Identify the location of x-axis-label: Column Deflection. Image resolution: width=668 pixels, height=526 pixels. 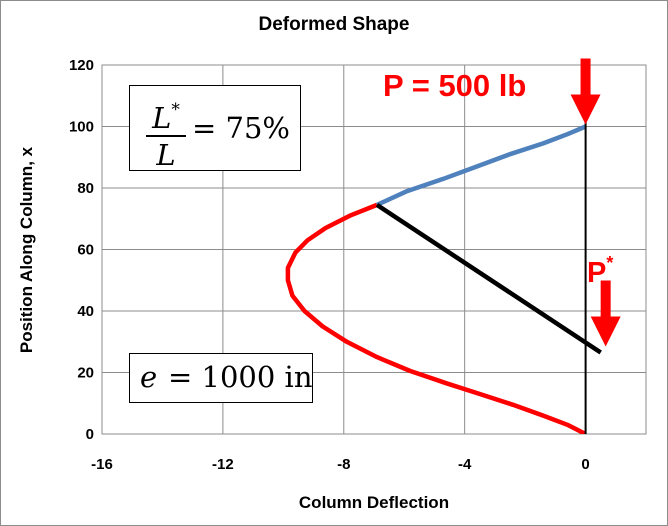
(374, 502).